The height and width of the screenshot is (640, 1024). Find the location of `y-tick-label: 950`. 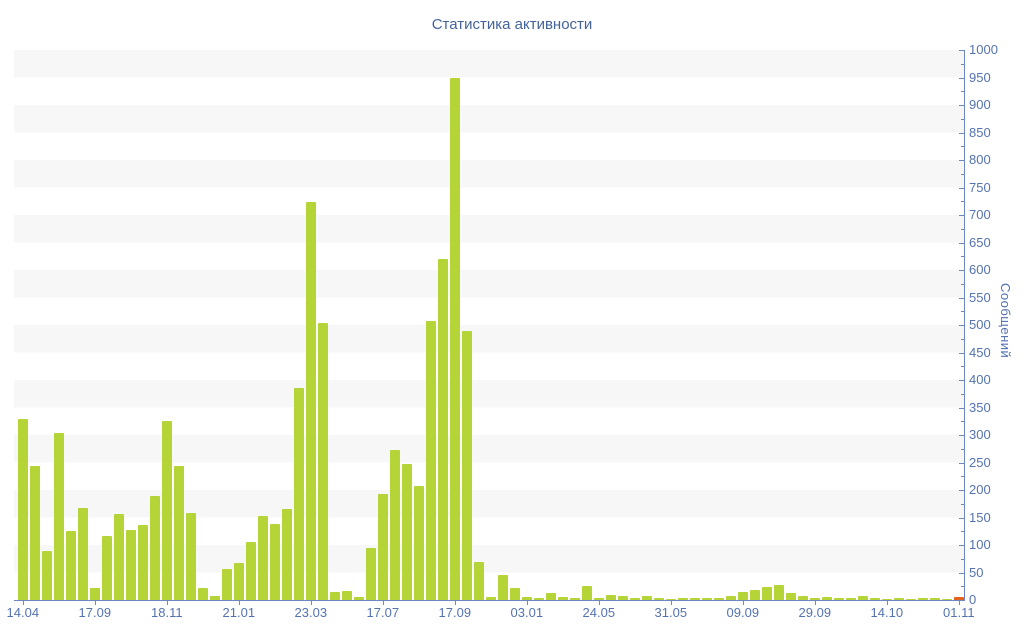

y-tick-label: 950 is located at coordinates (980, 77).